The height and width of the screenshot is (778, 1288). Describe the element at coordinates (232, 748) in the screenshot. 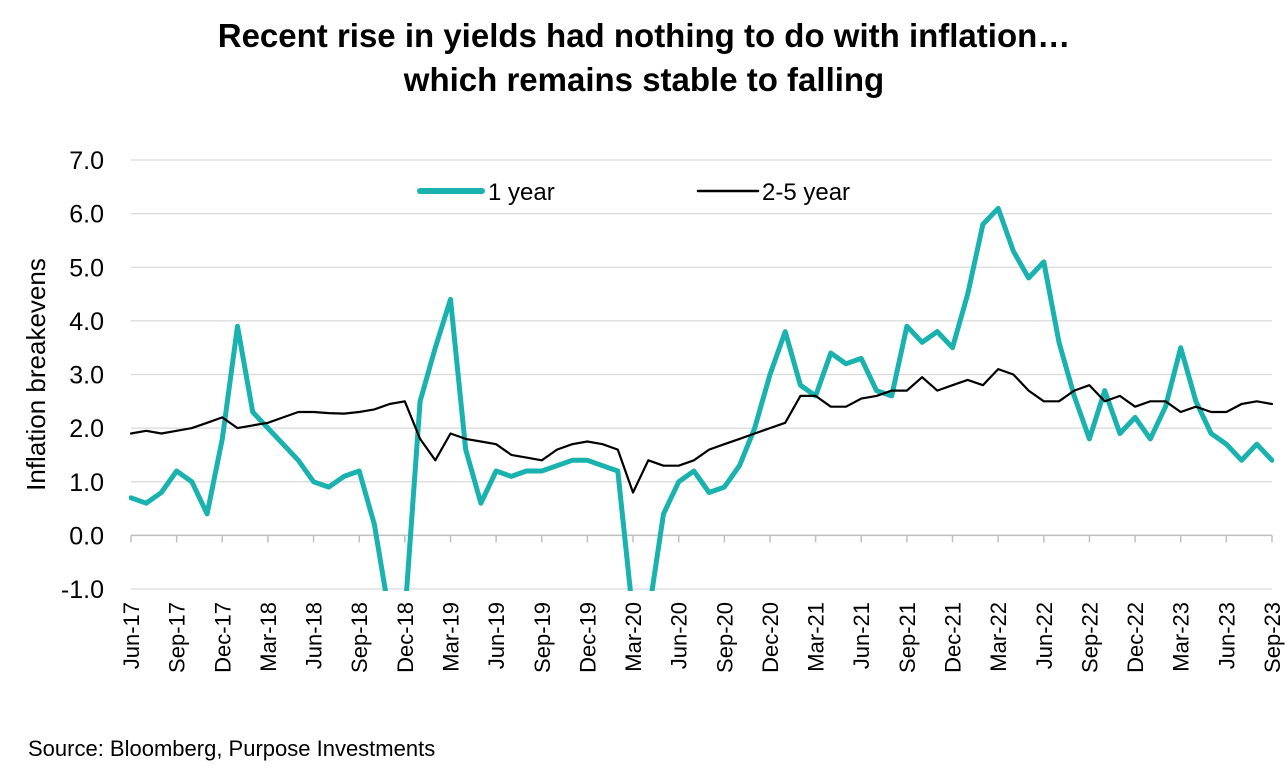

I see `source-note: Source: Bloomberg, Purpose Investments` at that location.